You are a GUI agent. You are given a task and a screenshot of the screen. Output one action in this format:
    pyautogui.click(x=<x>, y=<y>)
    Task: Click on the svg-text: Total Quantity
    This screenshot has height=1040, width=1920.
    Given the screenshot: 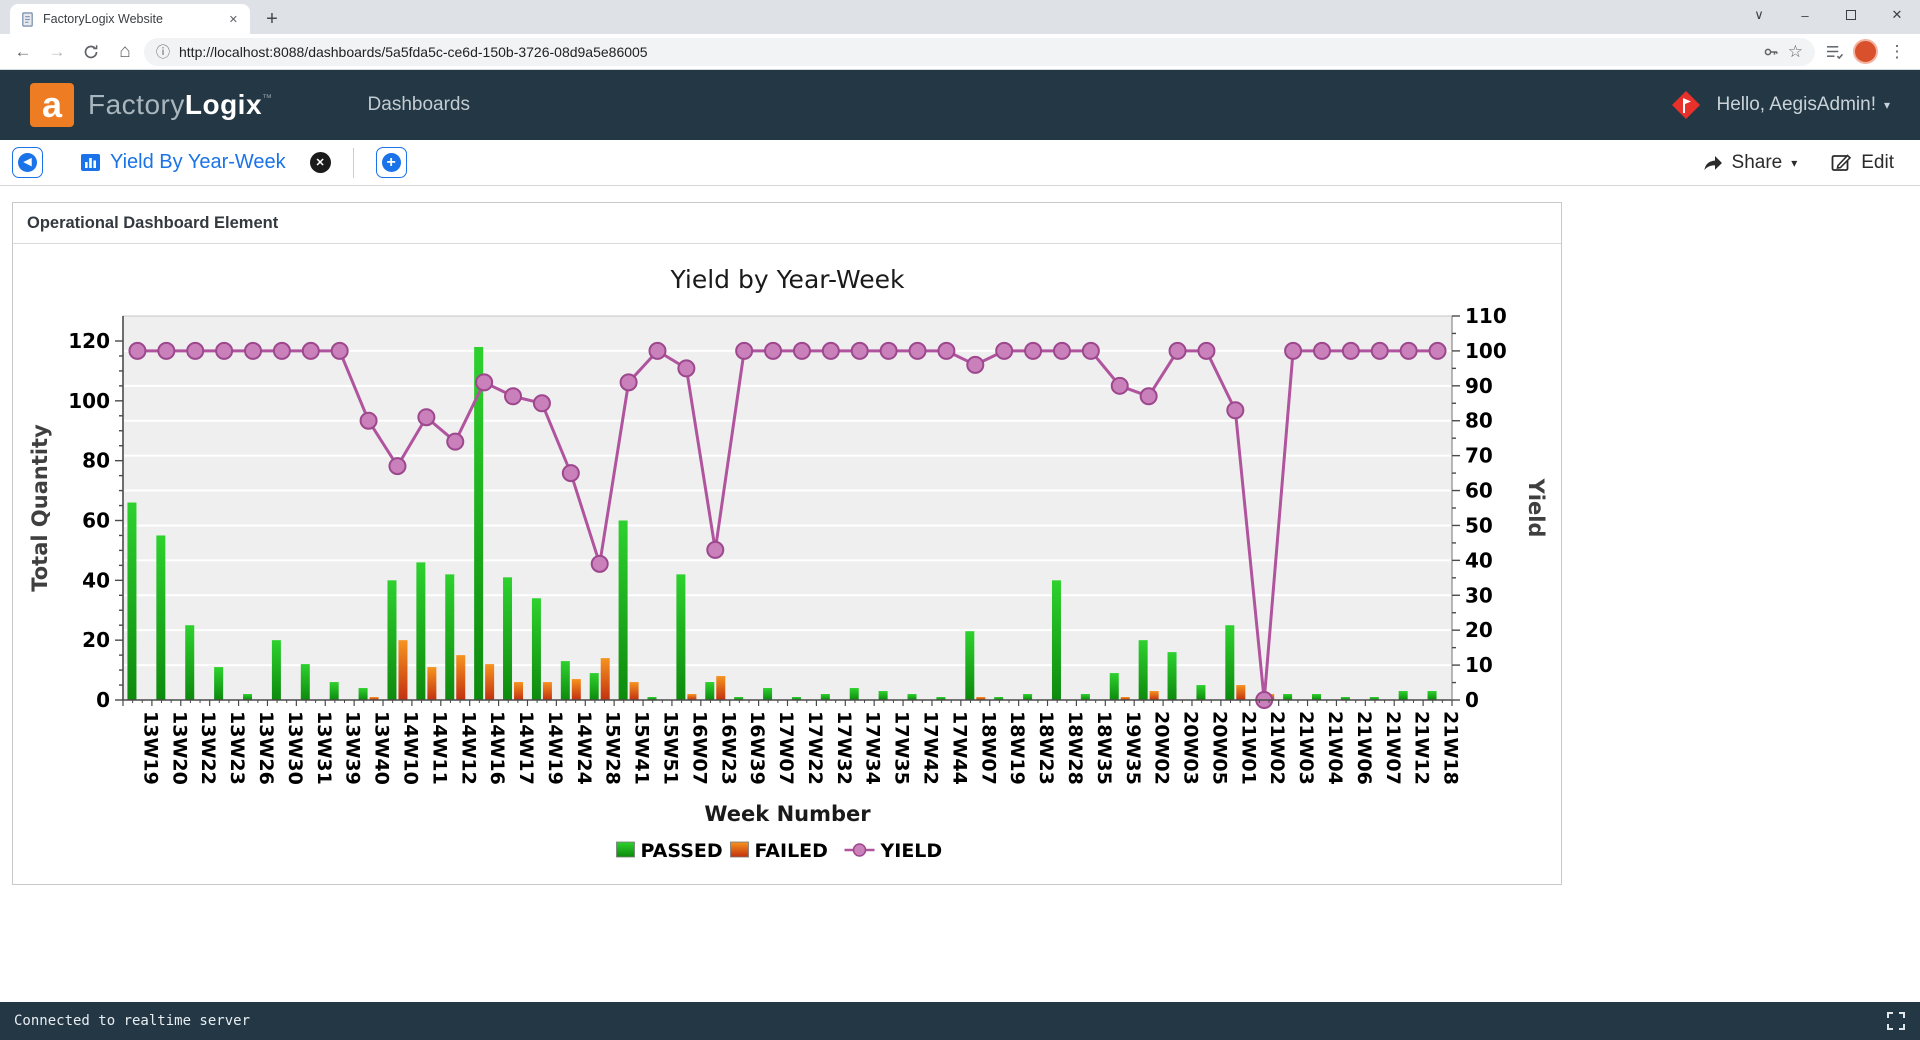 What is the action you would take?
    pyautogui.click(x=40, y=508)
    